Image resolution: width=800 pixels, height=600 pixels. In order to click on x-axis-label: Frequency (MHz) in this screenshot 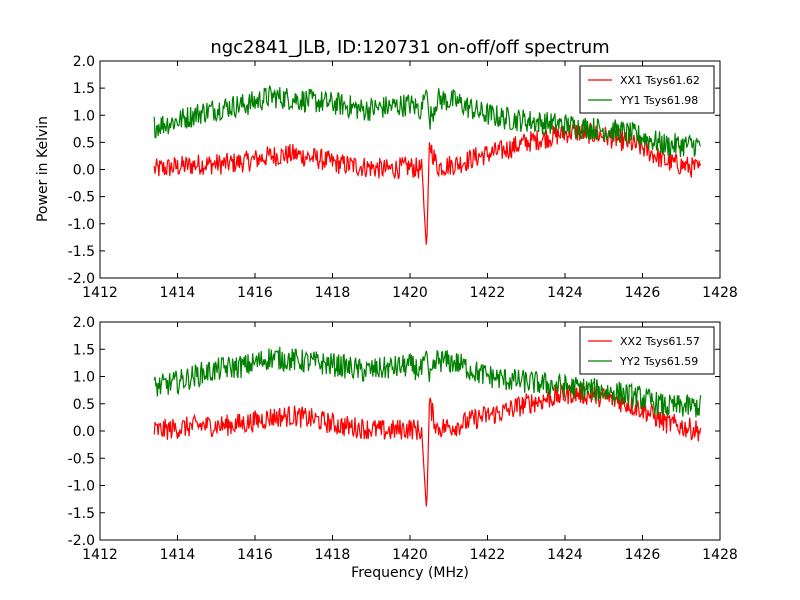, I will do `click(410, 573)`.